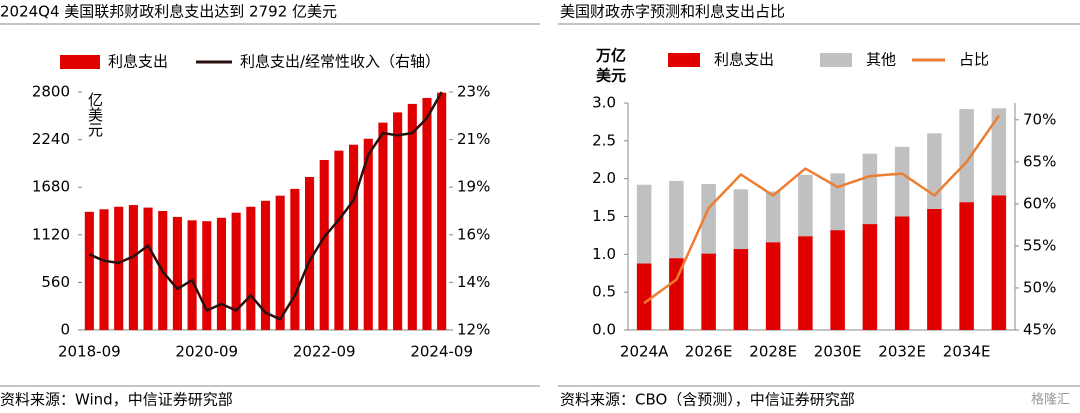 The height and width of the screenshot is (413, 1080). Describe the element at coordinates (610, 56) in the screenshot. I see `unit-label: 万亿` at that location.